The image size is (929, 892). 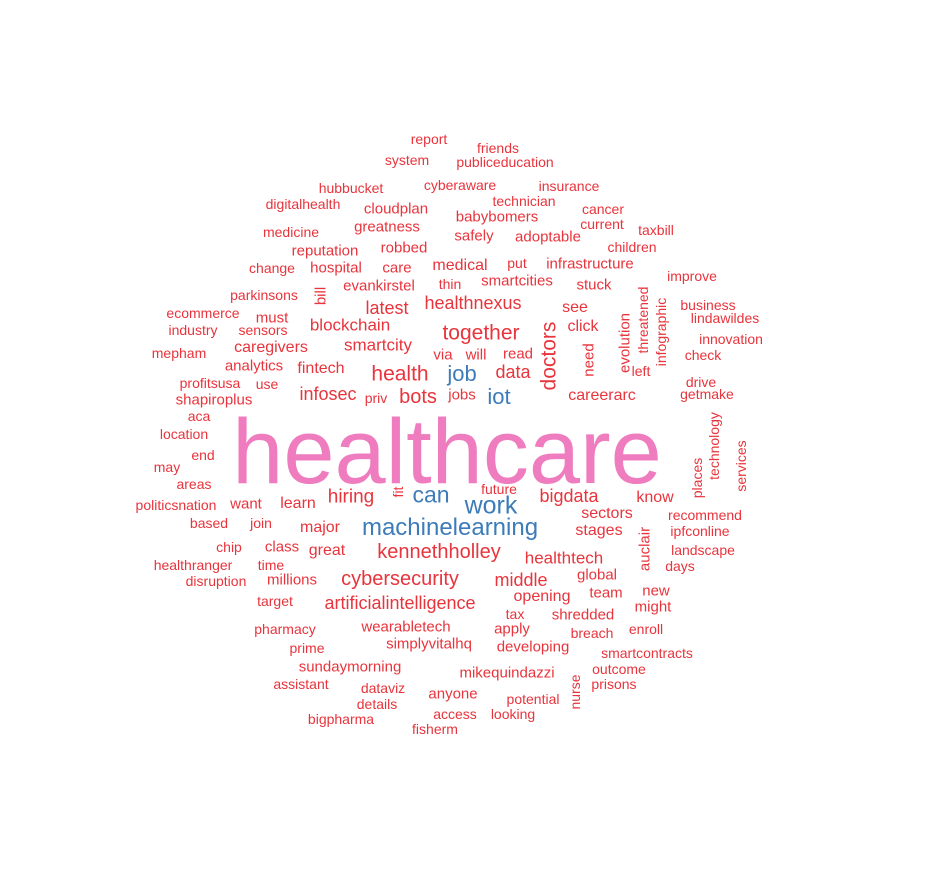 What do you see at coordinates (321, 368) in the screenshot?
I see `word-fintech: fintech` at bounding box center [321, 368].